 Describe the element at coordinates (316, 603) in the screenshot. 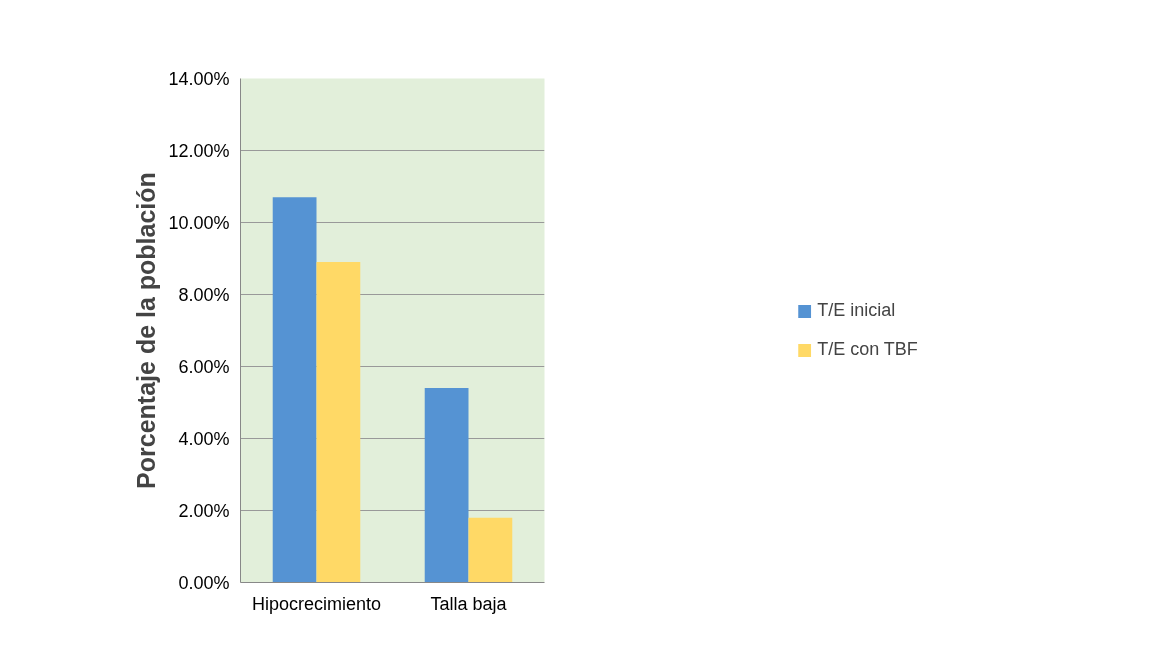

I see `x-tick-label: Hipocrecimiento` at that location.